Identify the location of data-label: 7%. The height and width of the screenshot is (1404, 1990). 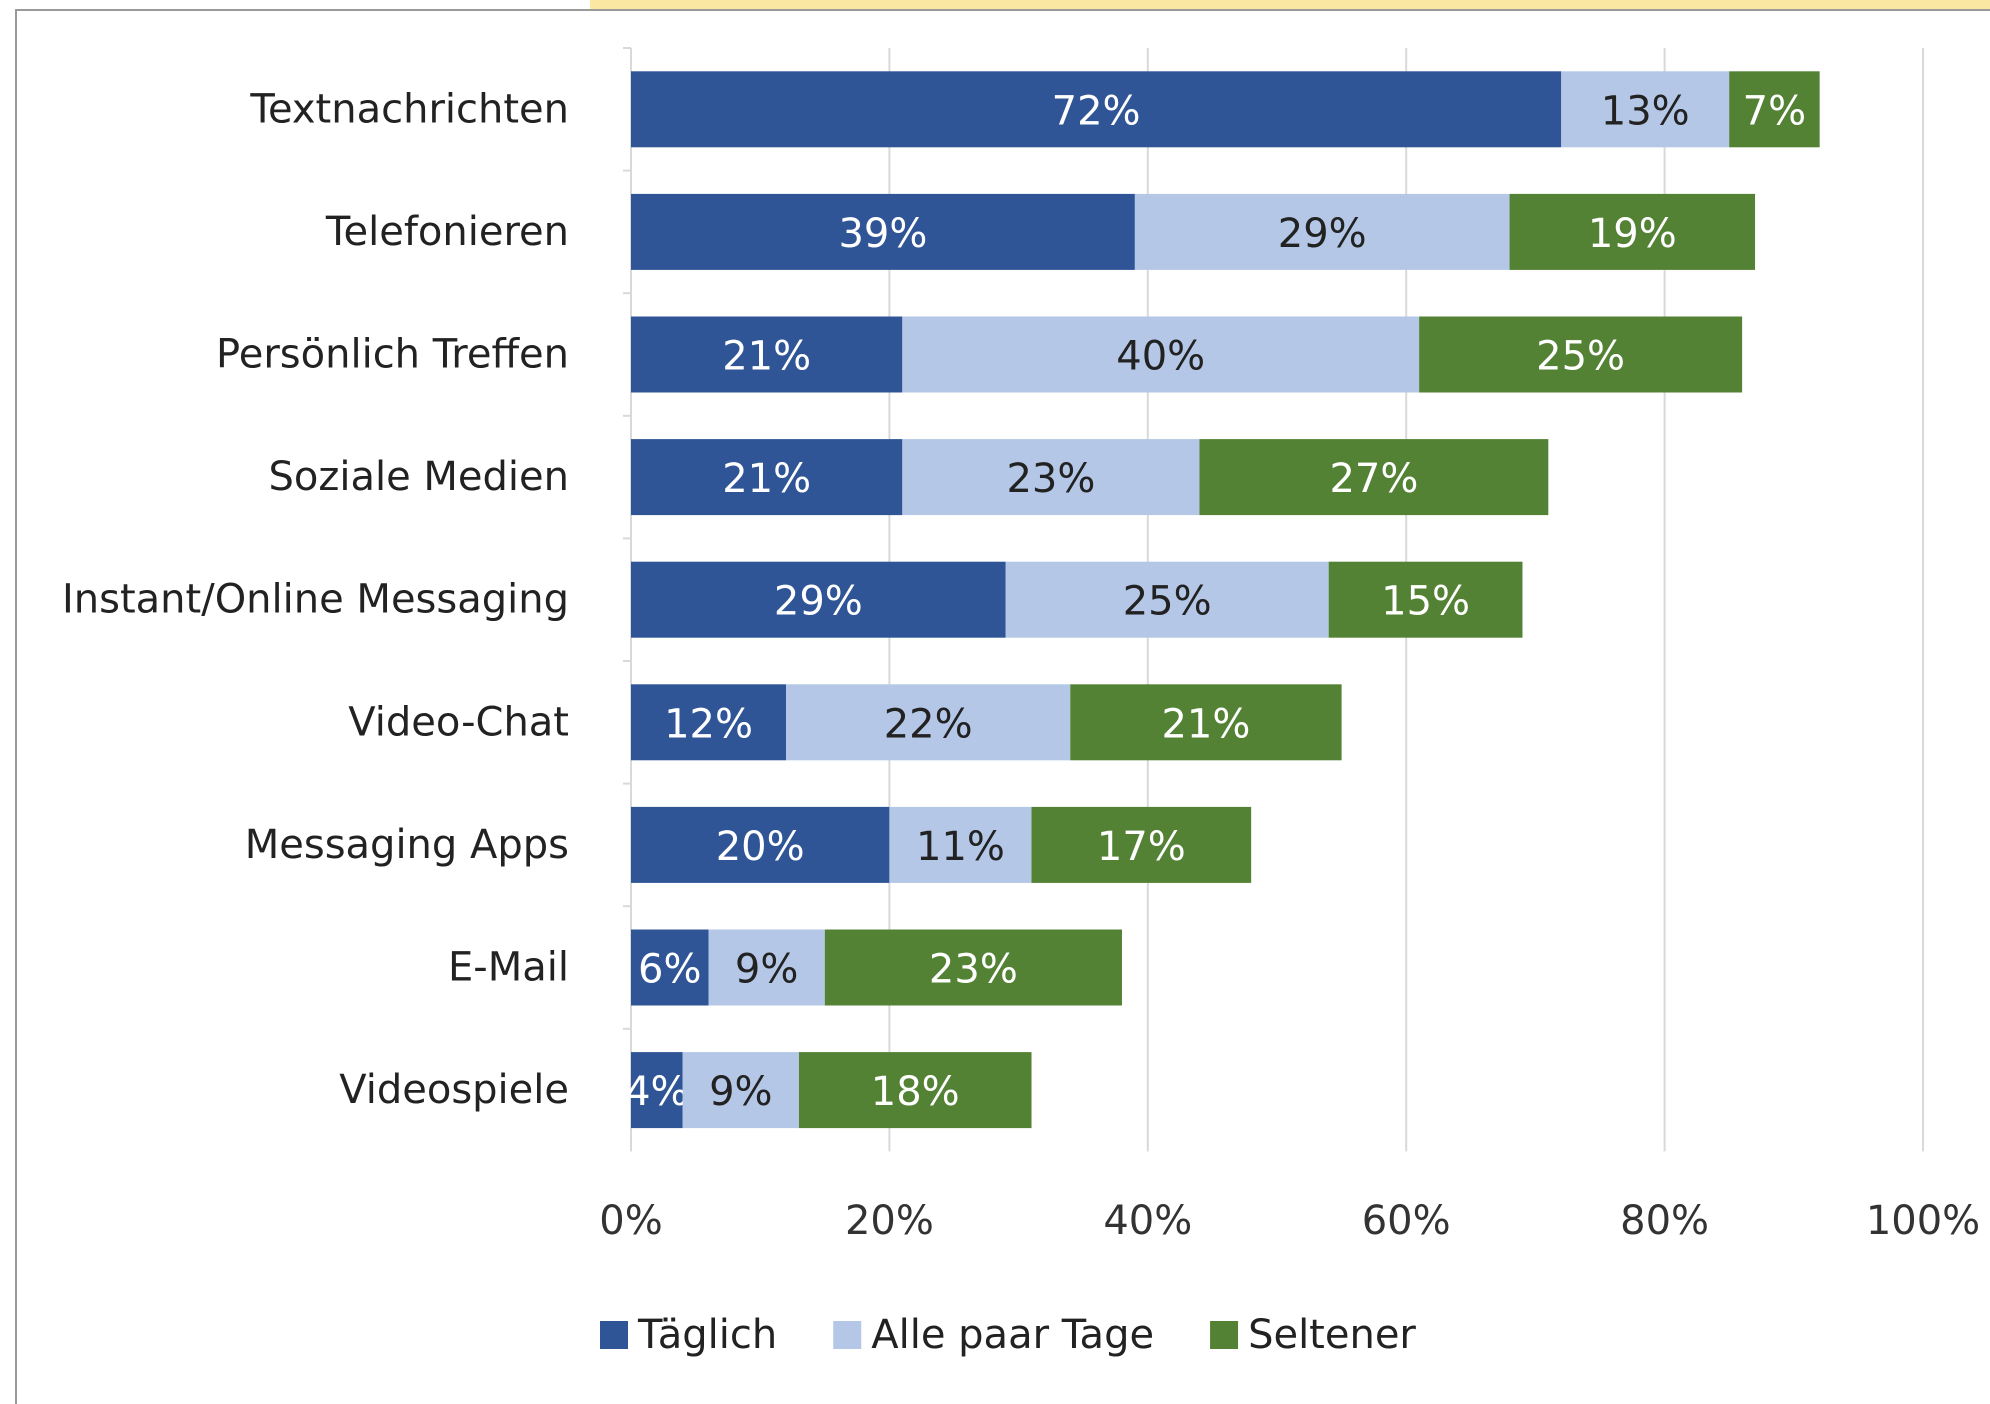
(1774, 111).